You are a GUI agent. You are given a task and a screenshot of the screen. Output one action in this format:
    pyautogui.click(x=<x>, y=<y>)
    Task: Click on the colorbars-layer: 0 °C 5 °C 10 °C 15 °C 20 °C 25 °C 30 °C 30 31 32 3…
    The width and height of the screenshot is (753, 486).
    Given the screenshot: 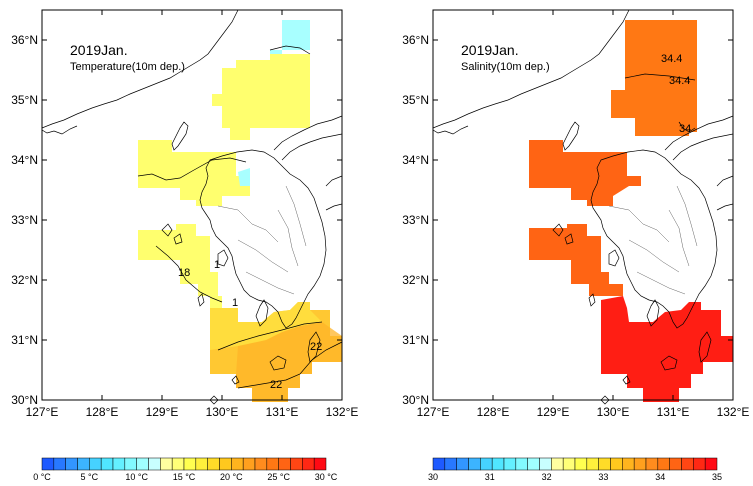 What is the action you would take?
    pyautogui.click(x=377, y=469)
    